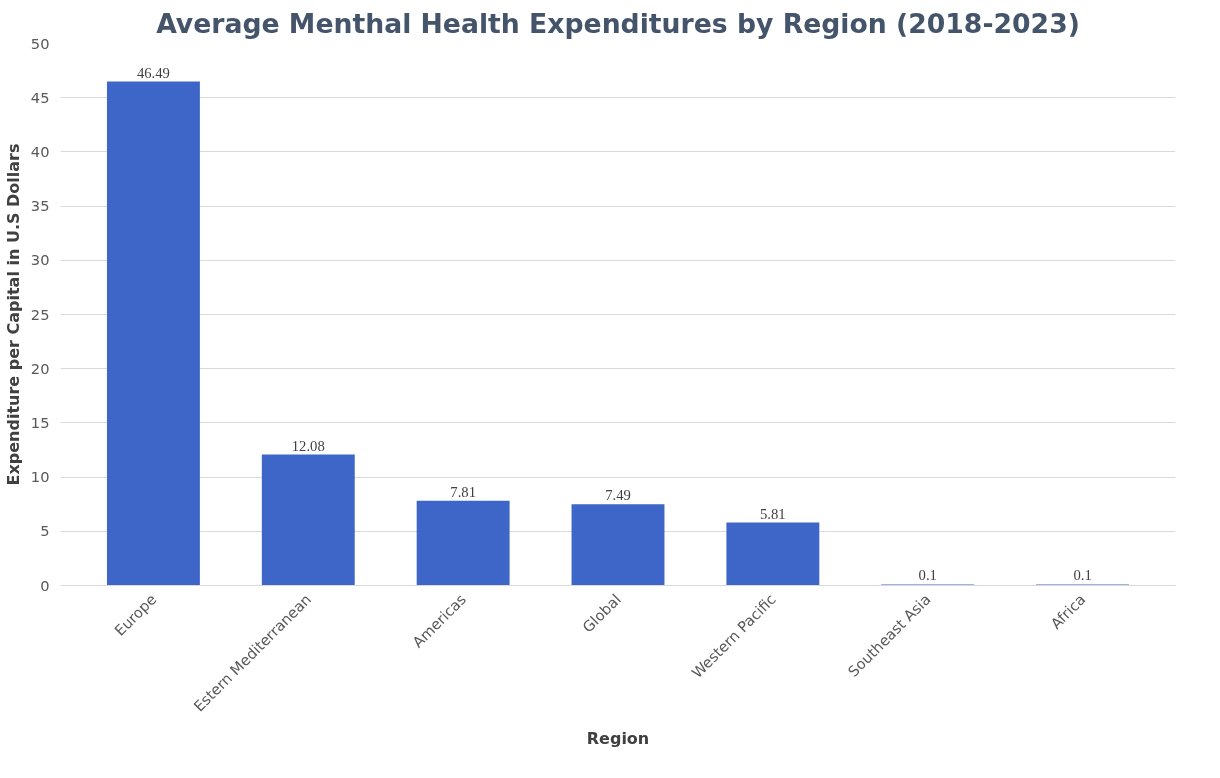  What do you see at coordinates (40, 97) in the screenshot?
I see `y-tick-label: 45` at bounding box center [40, 97].